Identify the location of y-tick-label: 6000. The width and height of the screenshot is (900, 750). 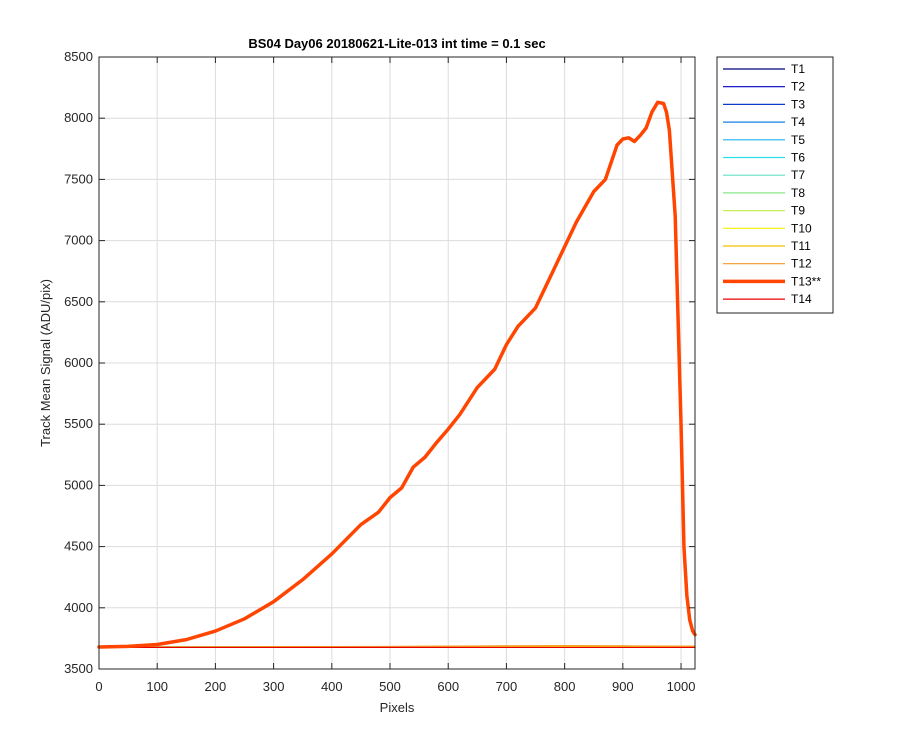
(78, 362).